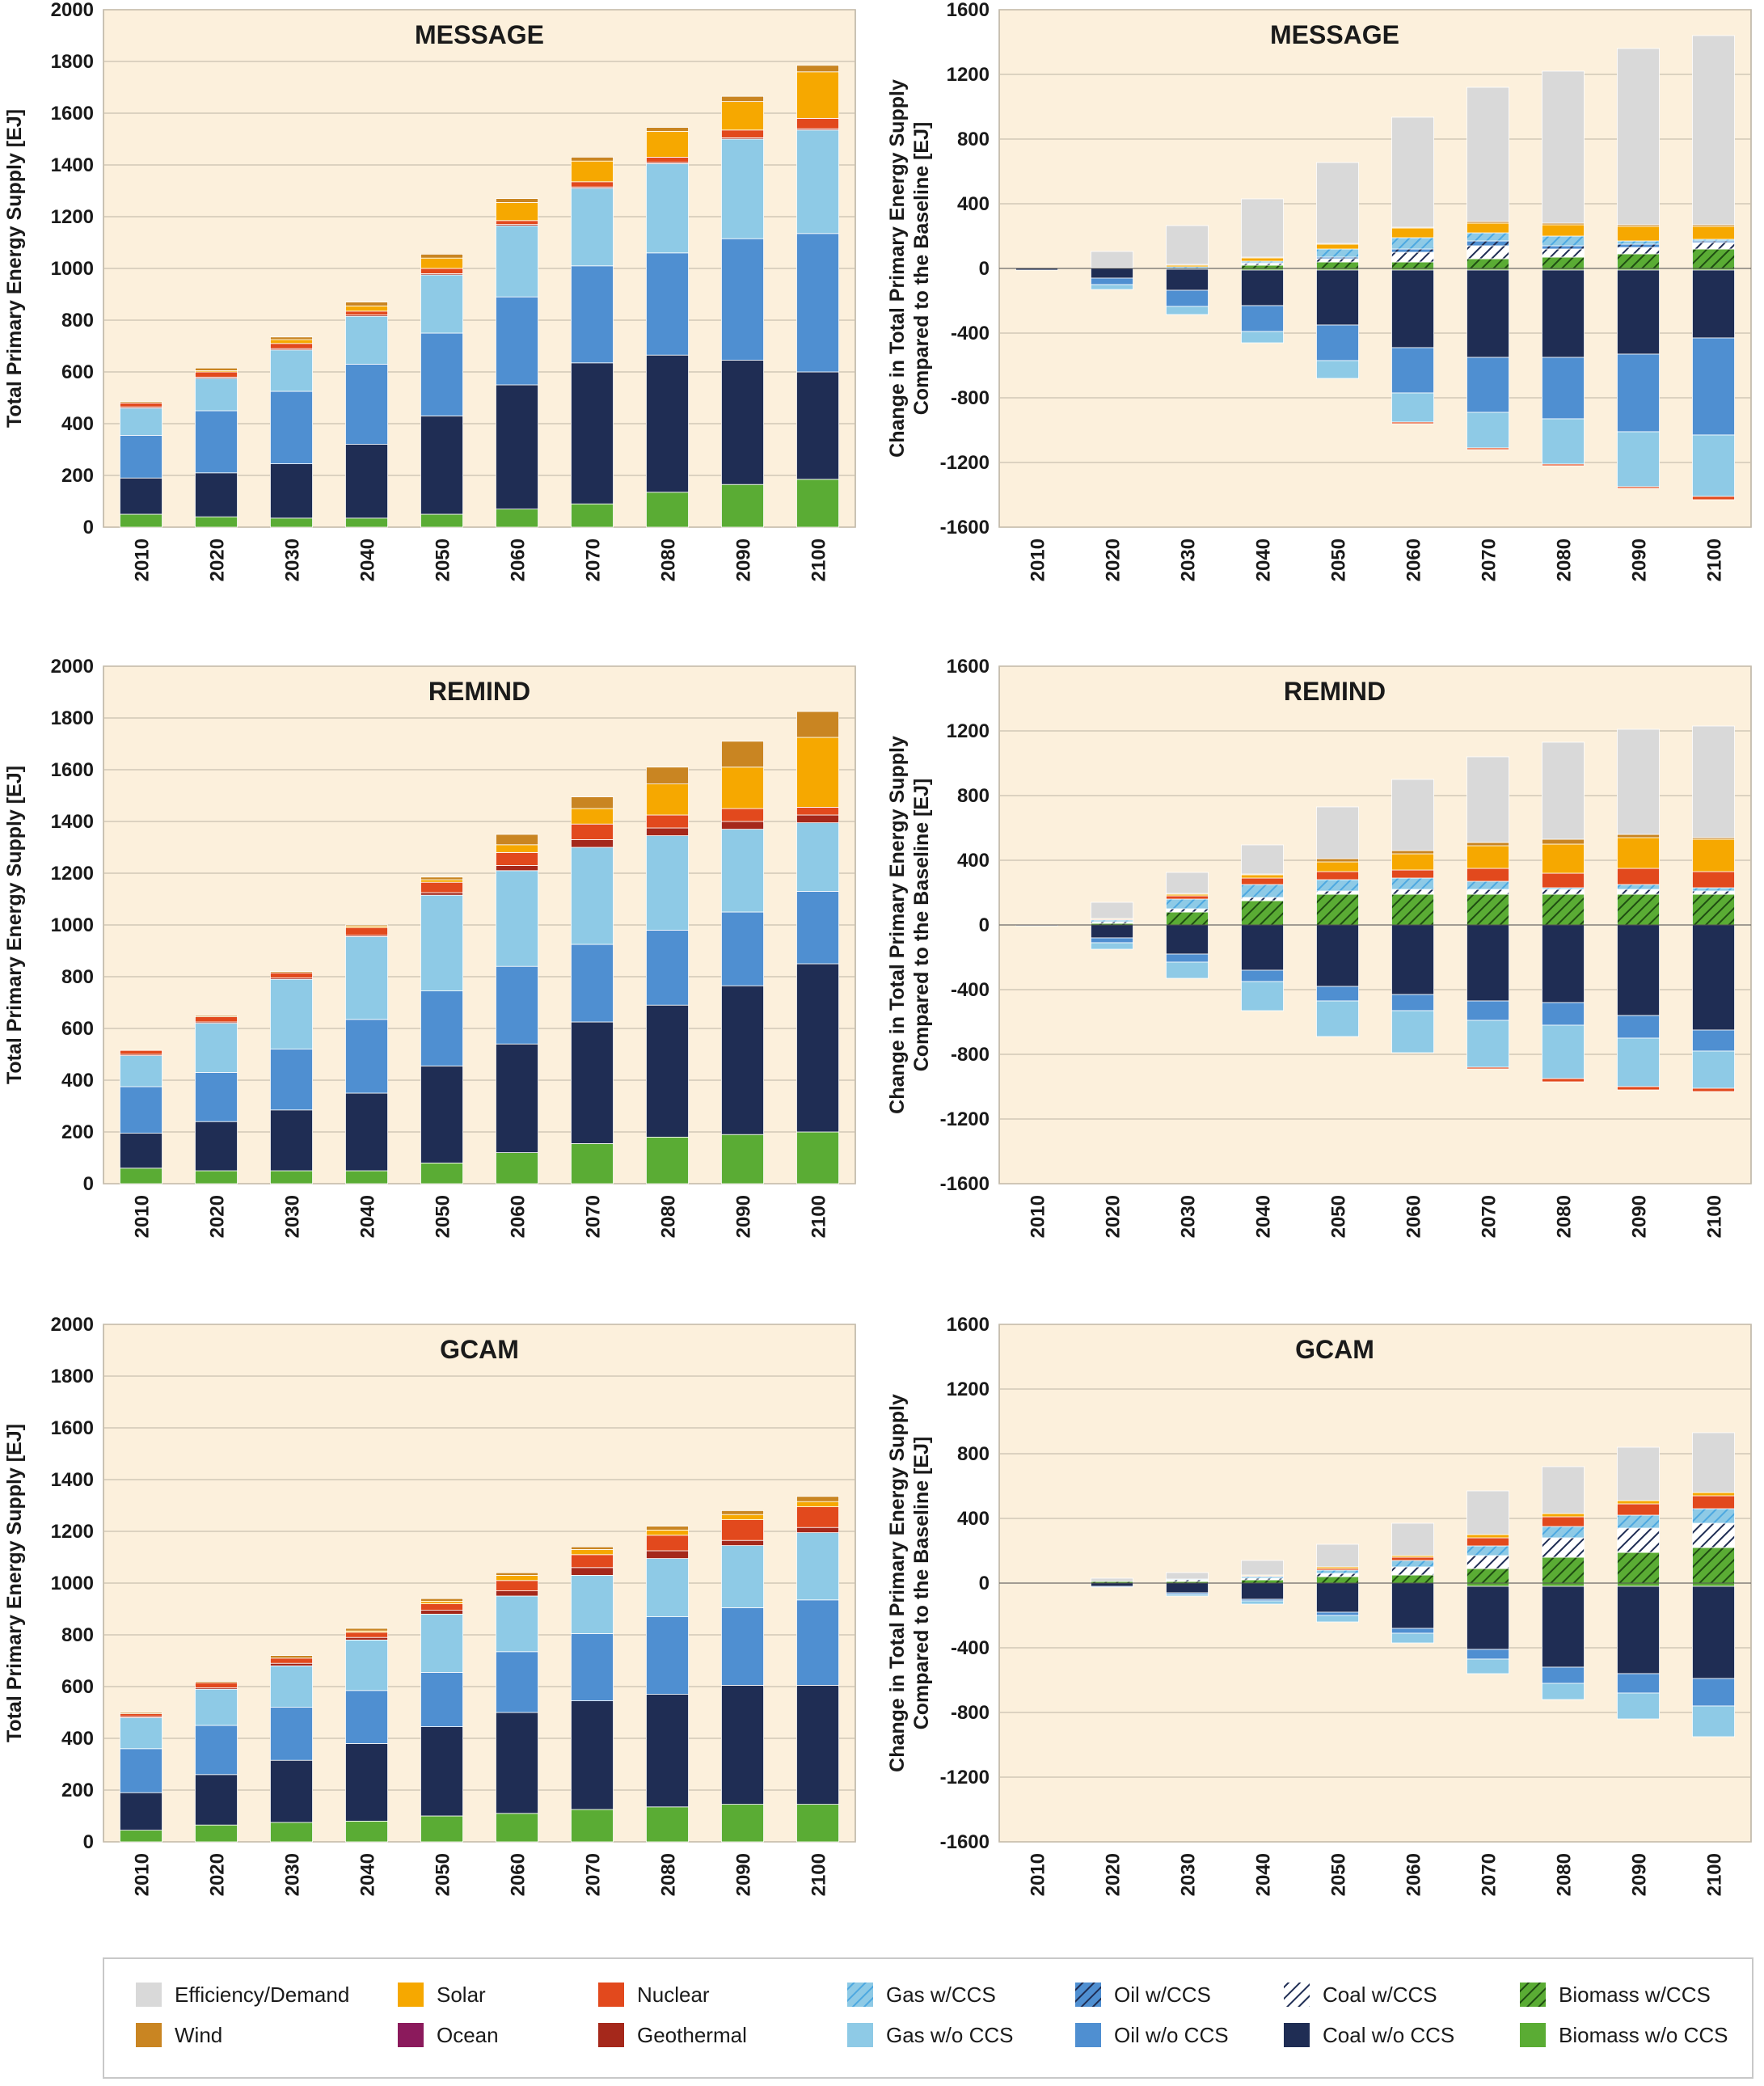 The width and height of the screenshot is (1764, 2086). I want to click on bar-segment-oil-w-ccs-2070, so click(1487, 244).